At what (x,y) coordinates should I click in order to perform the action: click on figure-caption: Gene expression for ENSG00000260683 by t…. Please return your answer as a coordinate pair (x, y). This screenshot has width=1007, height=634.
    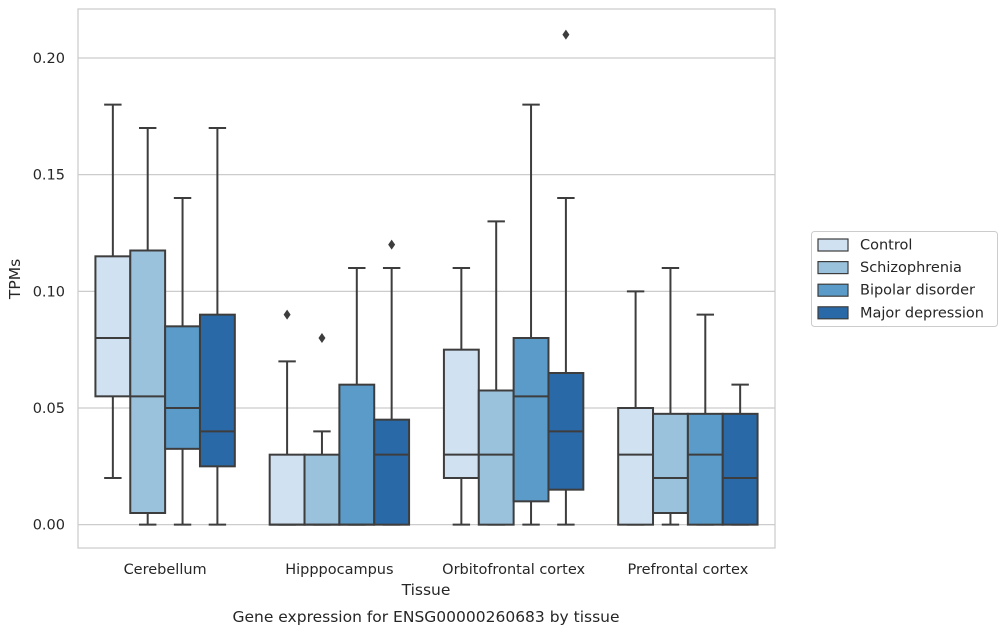
    Looking at the image, I should click on (425, 617).